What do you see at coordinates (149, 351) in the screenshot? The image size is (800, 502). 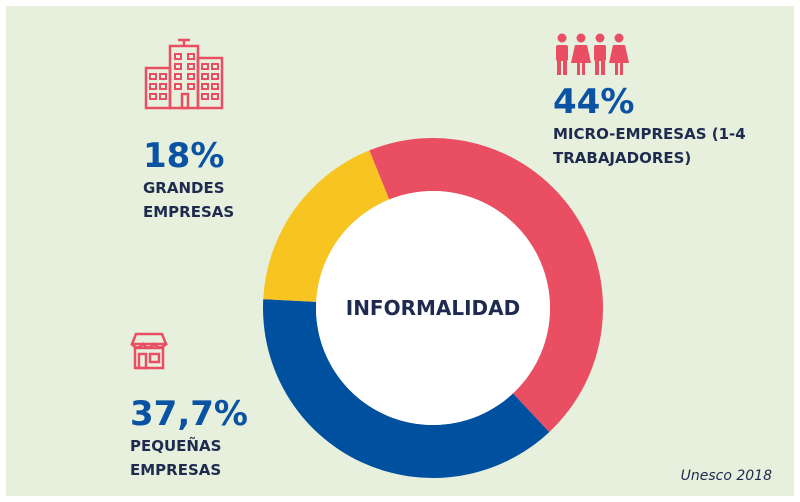 I see `store-icon` at bounding box center [149, 351].